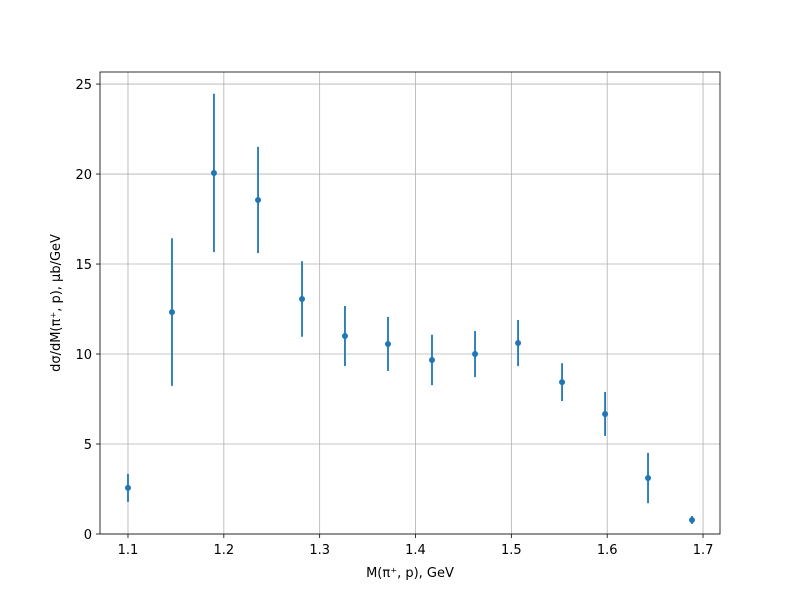 This screenshot has width=800, height=600. Describe the element at coordinates (88, 445) in the screenshot. I see `y-tick-label: 5` at that location.